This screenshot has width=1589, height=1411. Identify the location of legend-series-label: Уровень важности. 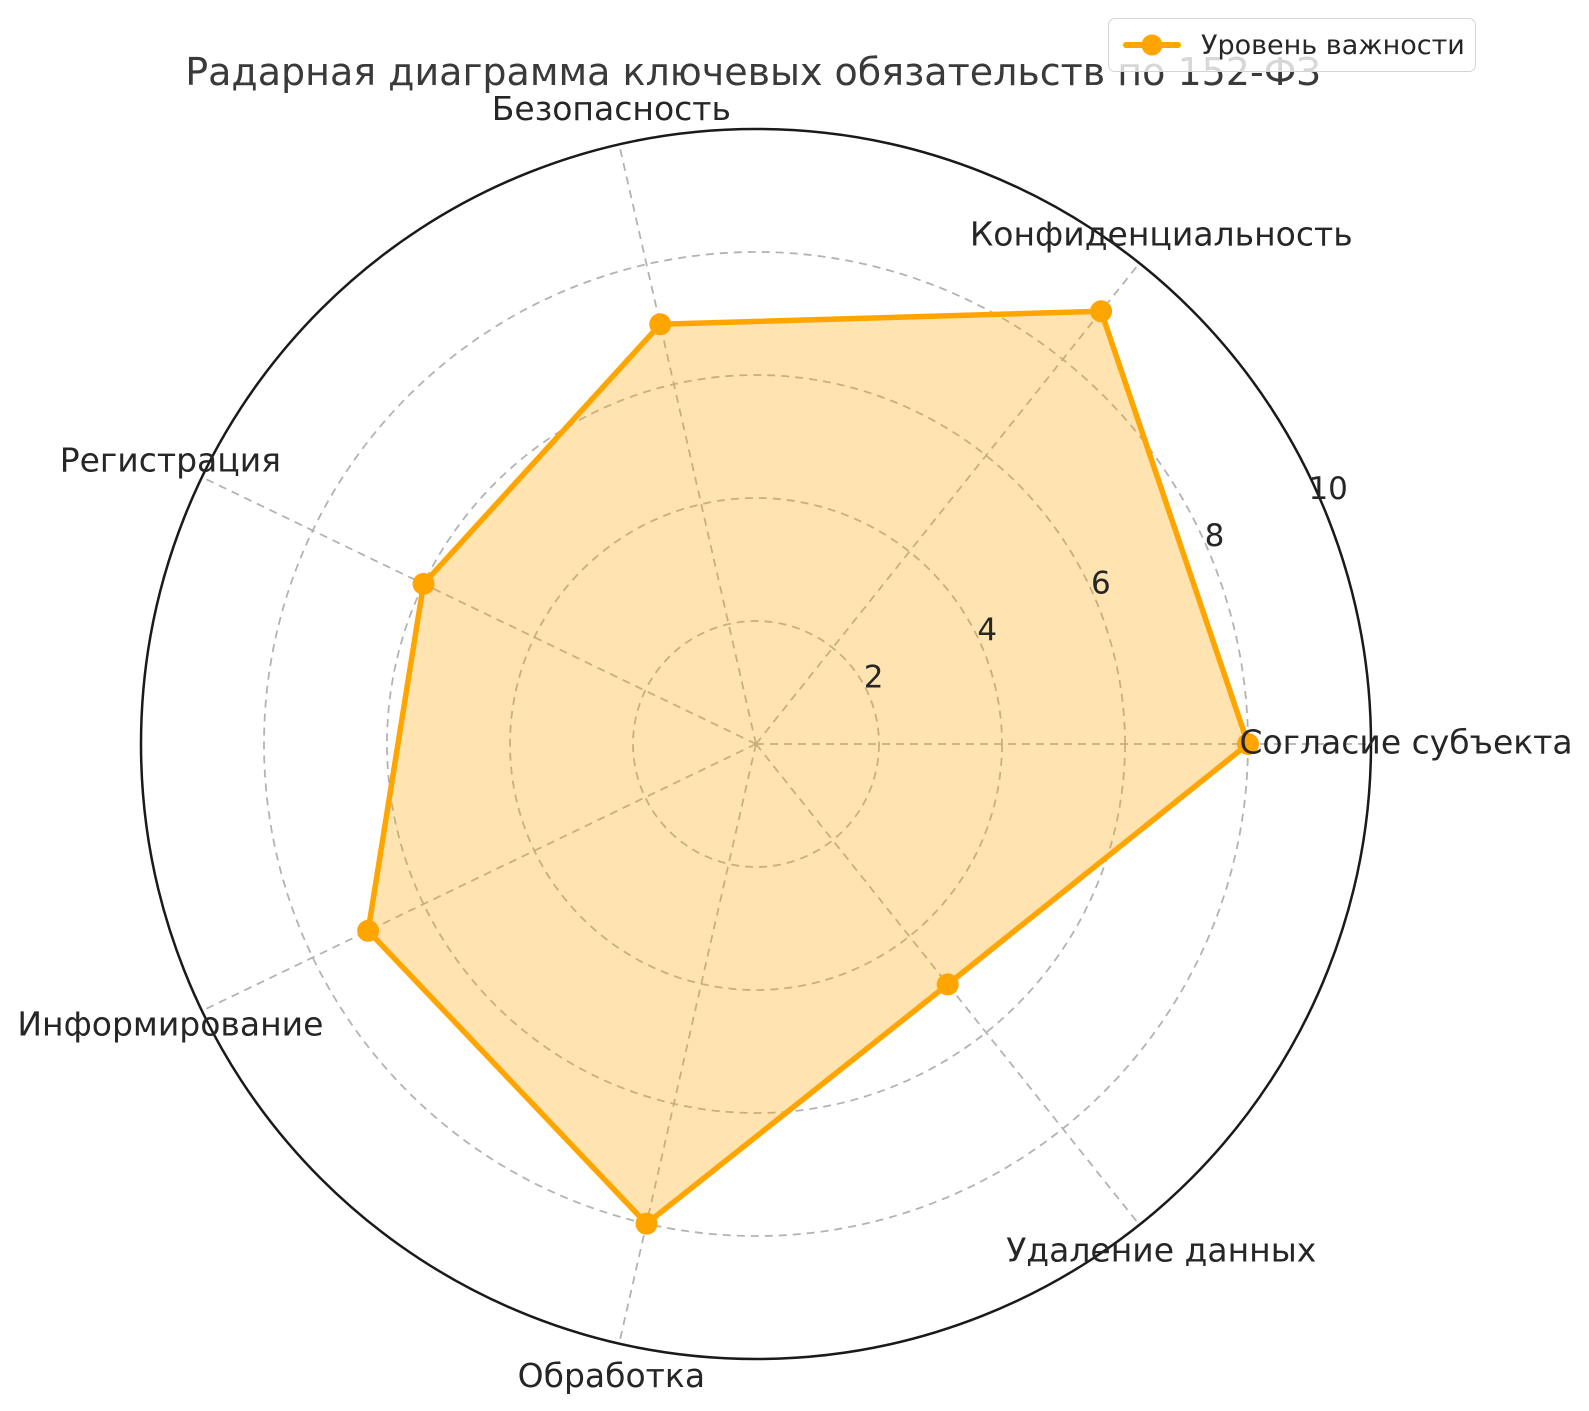
(1333, 45).